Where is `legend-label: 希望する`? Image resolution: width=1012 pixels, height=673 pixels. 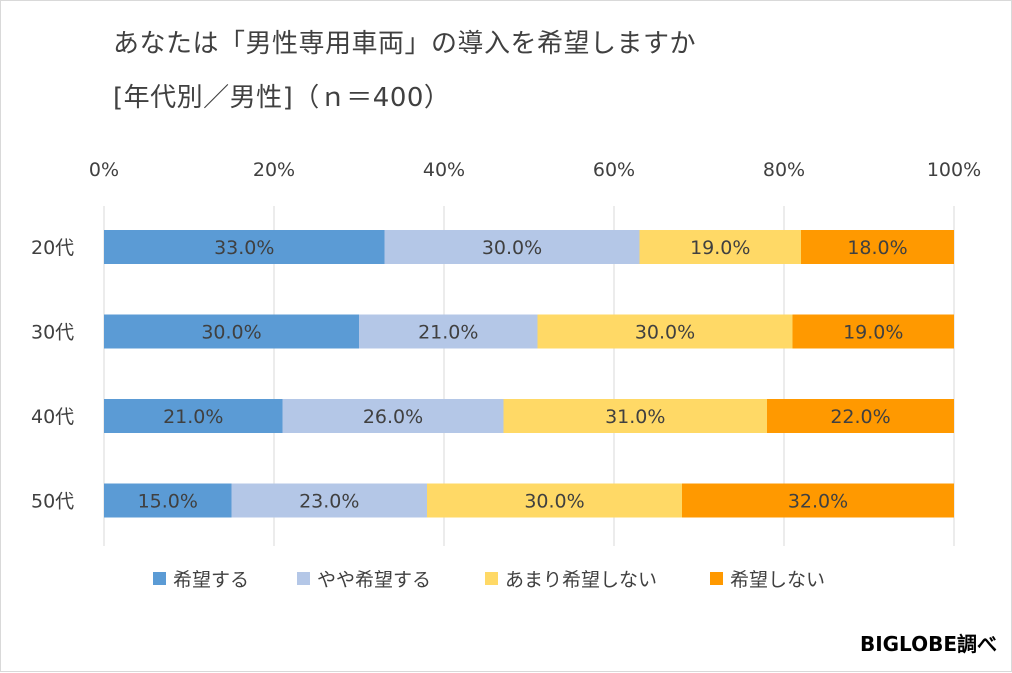
legend-label: 希望する is located at coordinates (211, 580).